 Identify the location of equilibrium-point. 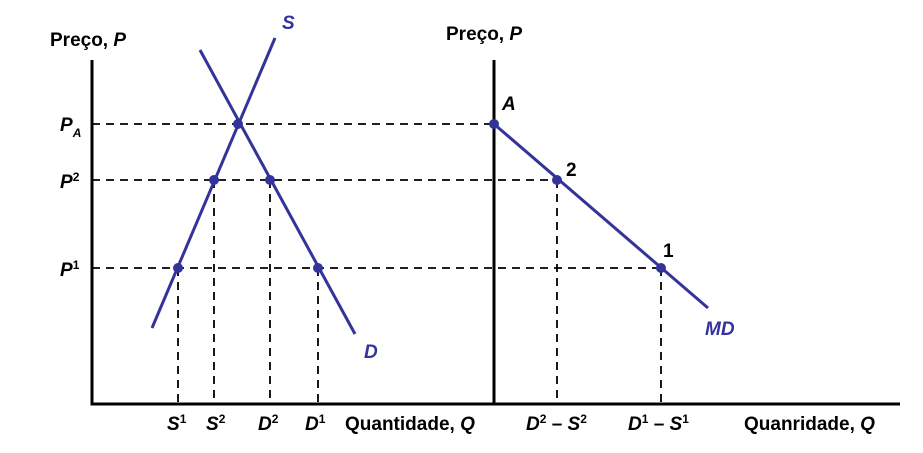
(238, 124).